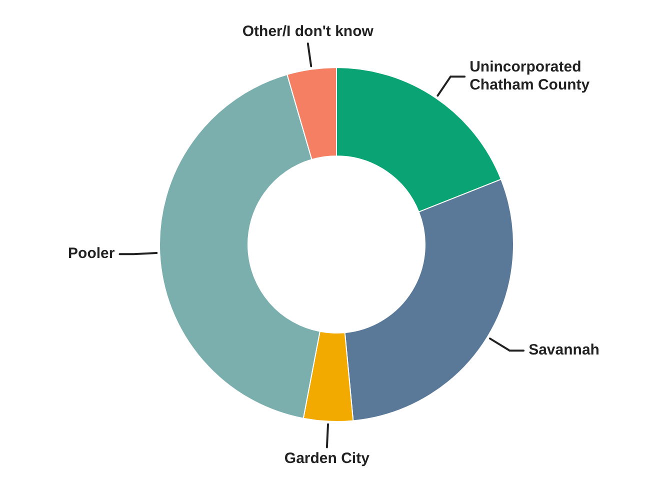 The image size is (661, 489). What do you see at coordinates (530, 76) in the screenshot?
I see `slice-label: Unincorporated Chatham County` at bounding box center [530, 76].